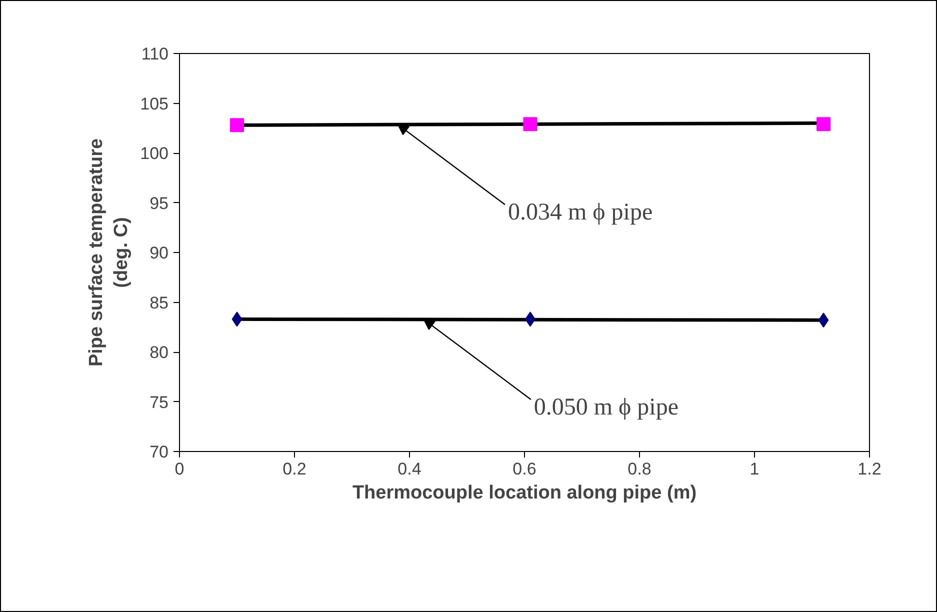  What do you see at coordinates (159, 402) in the screenshot?
I see `y-tick-label: 75` at bounding box center [159, 402].